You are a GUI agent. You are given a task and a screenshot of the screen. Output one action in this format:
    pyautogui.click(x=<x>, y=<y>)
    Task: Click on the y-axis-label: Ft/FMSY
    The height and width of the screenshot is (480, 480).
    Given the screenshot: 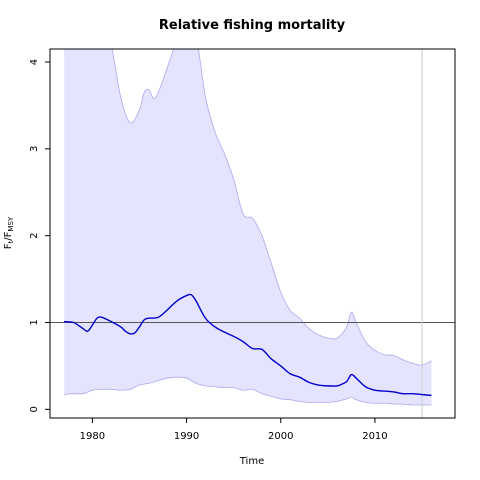 What is the action you would take?
    pyautogui.click(x=9, y=232)
    